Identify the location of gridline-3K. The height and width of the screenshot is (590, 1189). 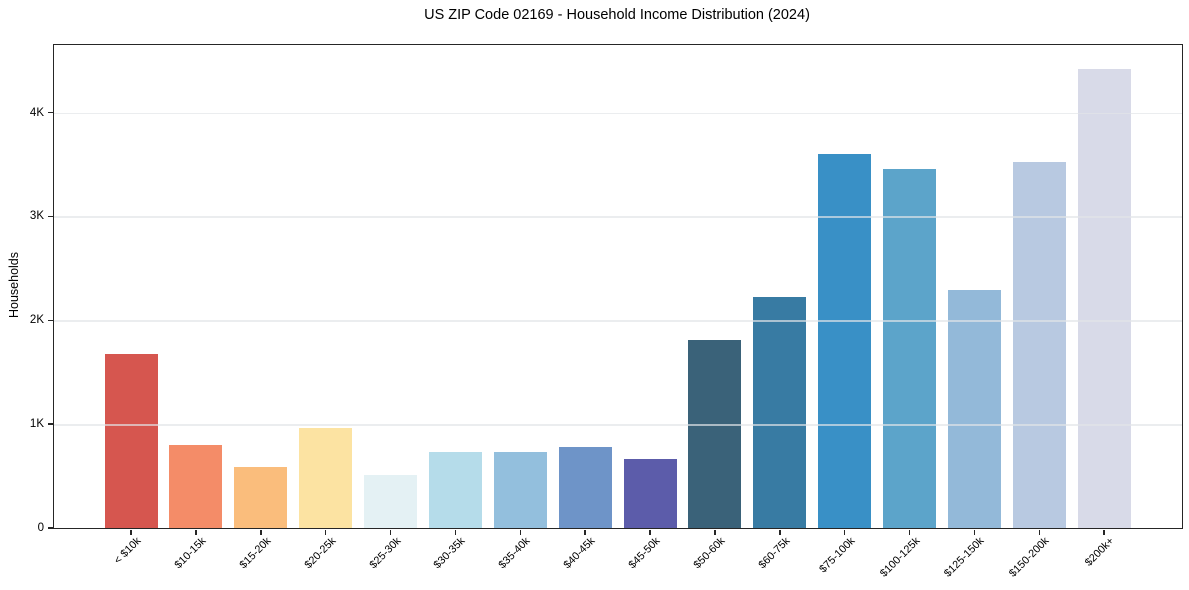
(618, 217).